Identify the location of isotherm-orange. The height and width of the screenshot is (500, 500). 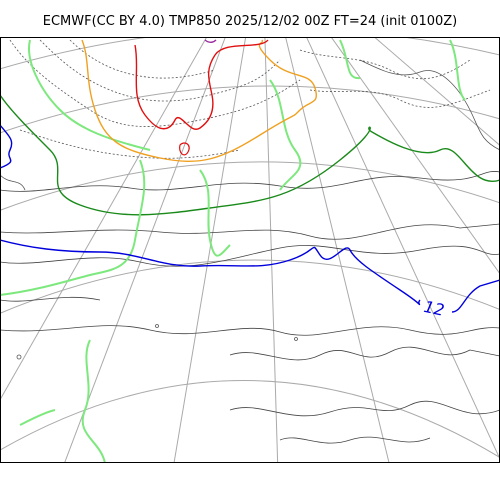
(199, 101).